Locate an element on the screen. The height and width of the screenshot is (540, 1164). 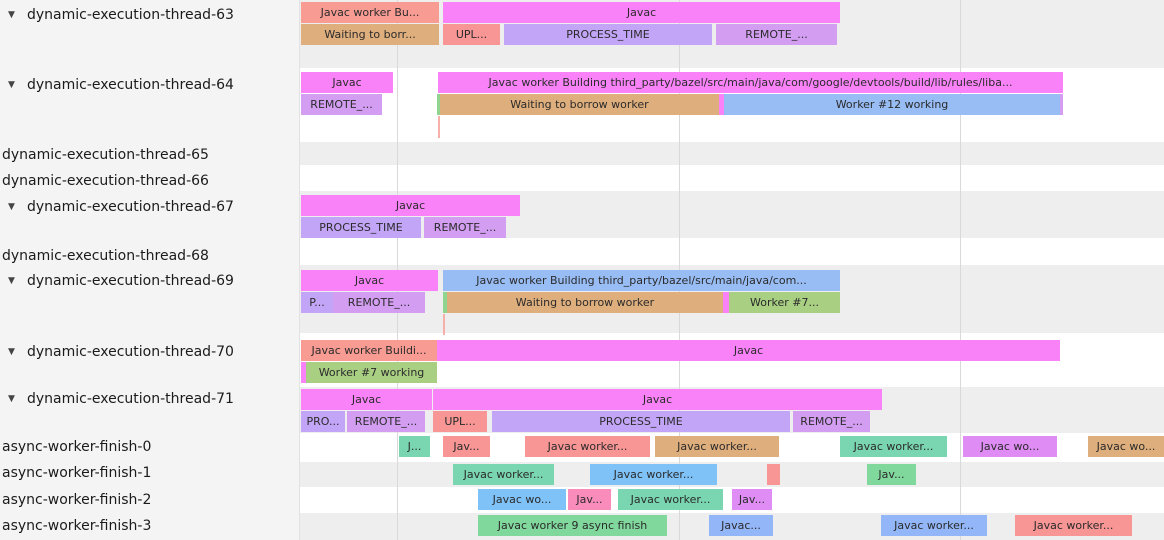
track-label: dynamic-execution-thread-70 is located at coordinates (130, 352).